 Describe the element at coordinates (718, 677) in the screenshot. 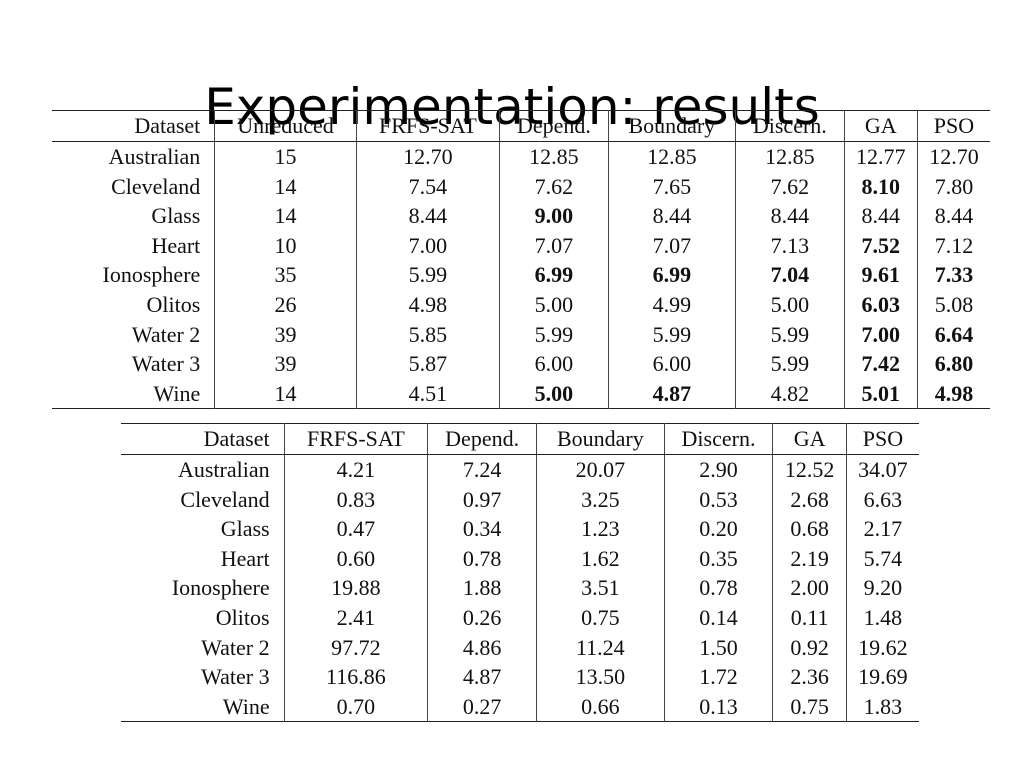

I see `value-cell: 1.72` at that location.